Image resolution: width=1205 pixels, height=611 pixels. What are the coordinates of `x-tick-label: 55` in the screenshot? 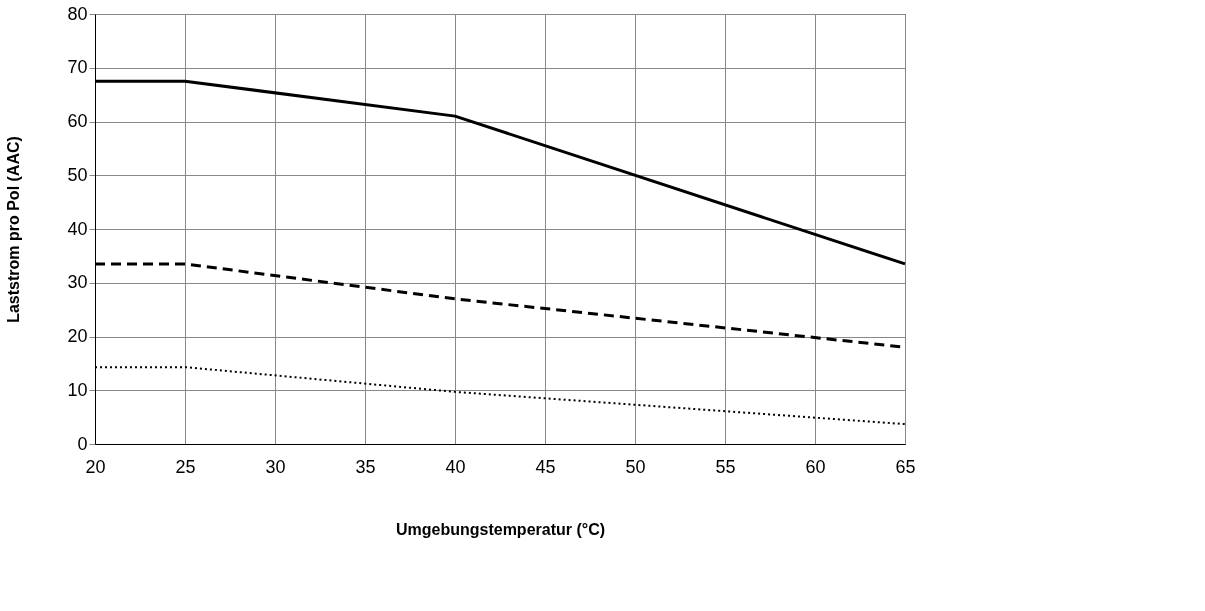 It's located at (725, 466).